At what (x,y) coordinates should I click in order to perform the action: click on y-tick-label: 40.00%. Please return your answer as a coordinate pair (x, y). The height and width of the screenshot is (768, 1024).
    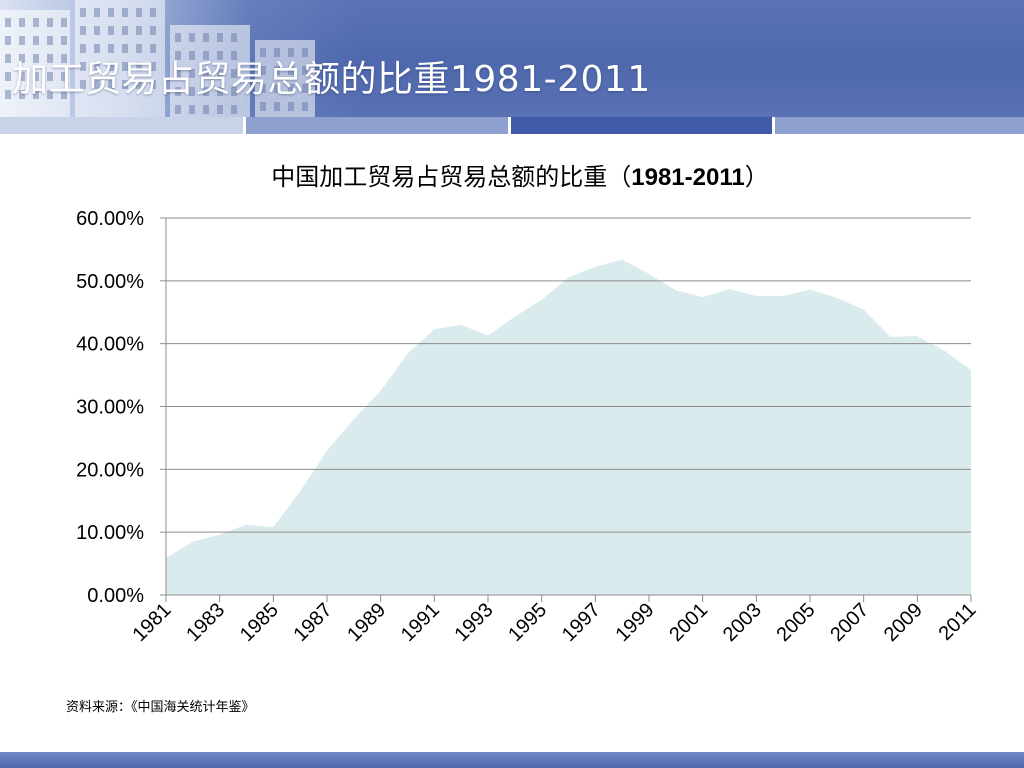
    Looking at the image, I should click on (110, 345).